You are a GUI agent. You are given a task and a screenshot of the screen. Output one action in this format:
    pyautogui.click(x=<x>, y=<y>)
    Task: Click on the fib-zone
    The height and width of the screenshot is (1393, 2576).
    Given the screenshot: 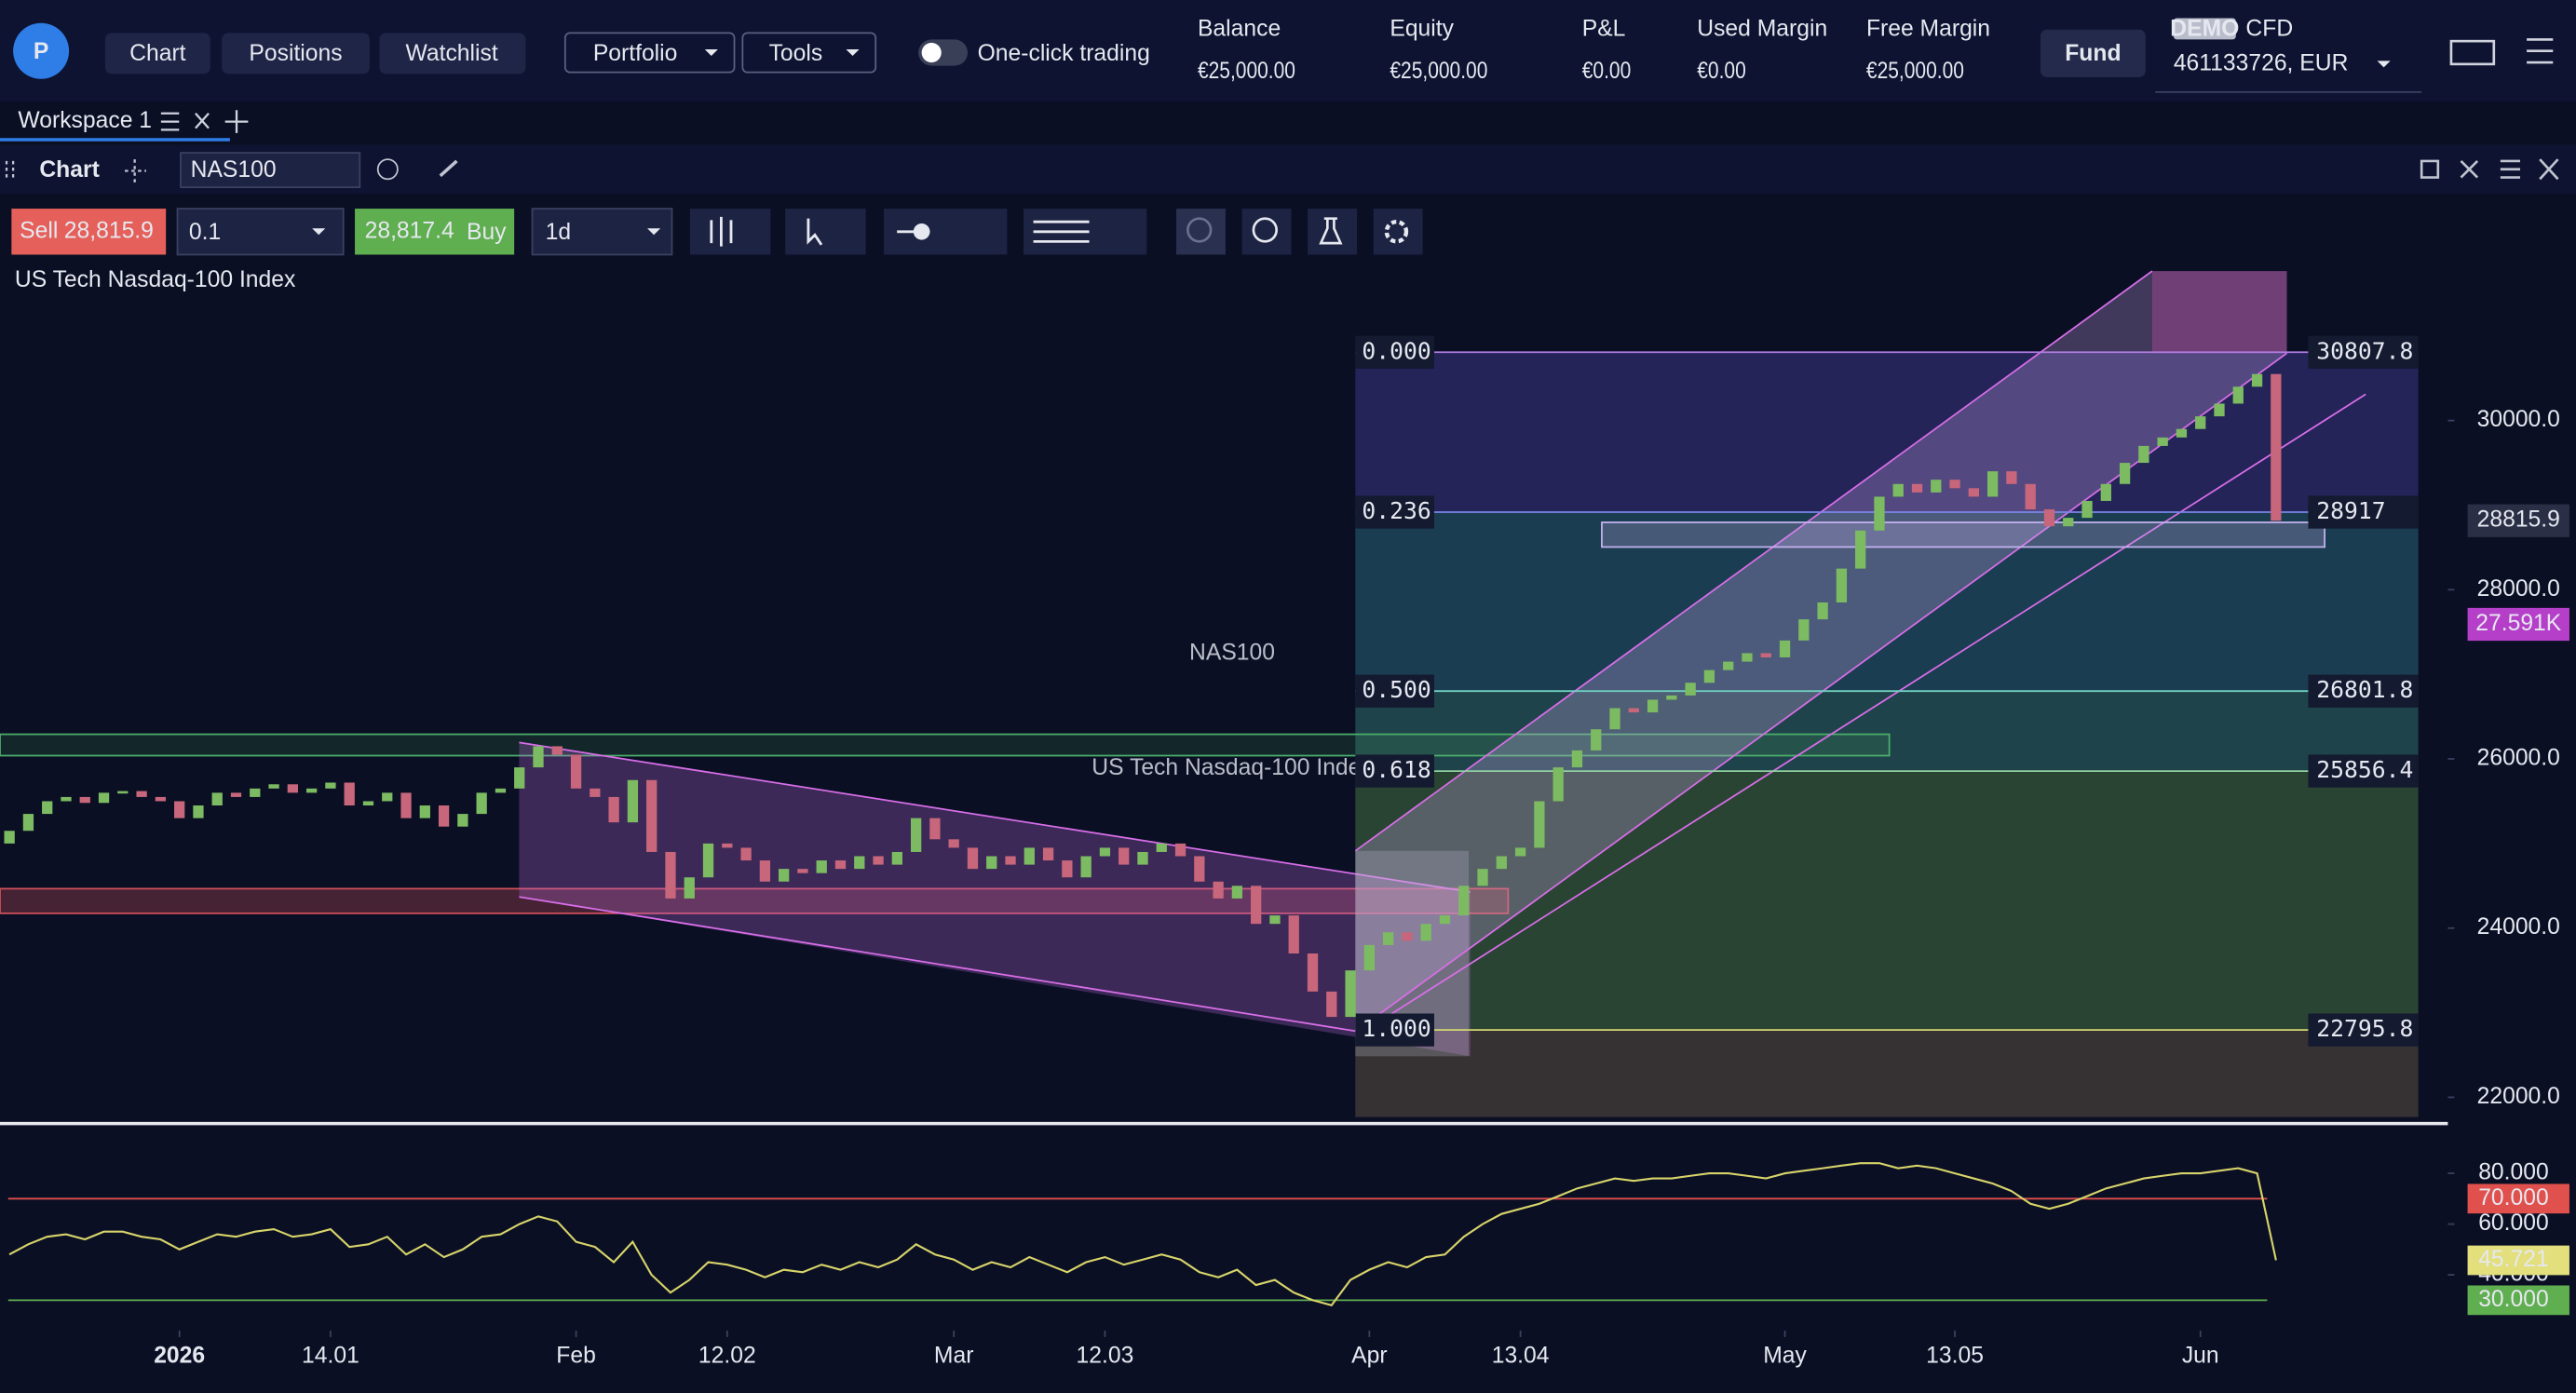 What is the action you would take?
    pyautogui.click(x=1887, y=432)
    